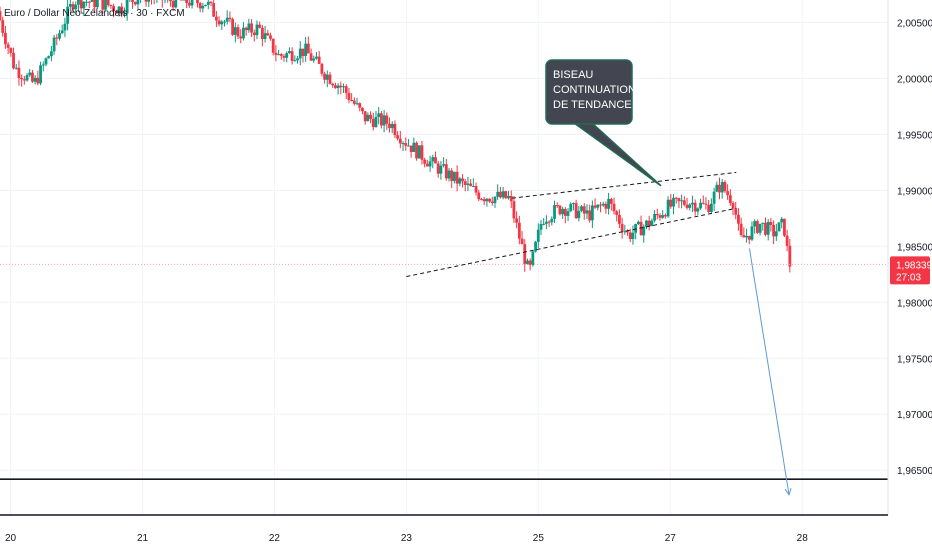 The width and height of the screenshot is (932, 550). I want to click on callout-line-1: BISEAU, so click(573, 75).